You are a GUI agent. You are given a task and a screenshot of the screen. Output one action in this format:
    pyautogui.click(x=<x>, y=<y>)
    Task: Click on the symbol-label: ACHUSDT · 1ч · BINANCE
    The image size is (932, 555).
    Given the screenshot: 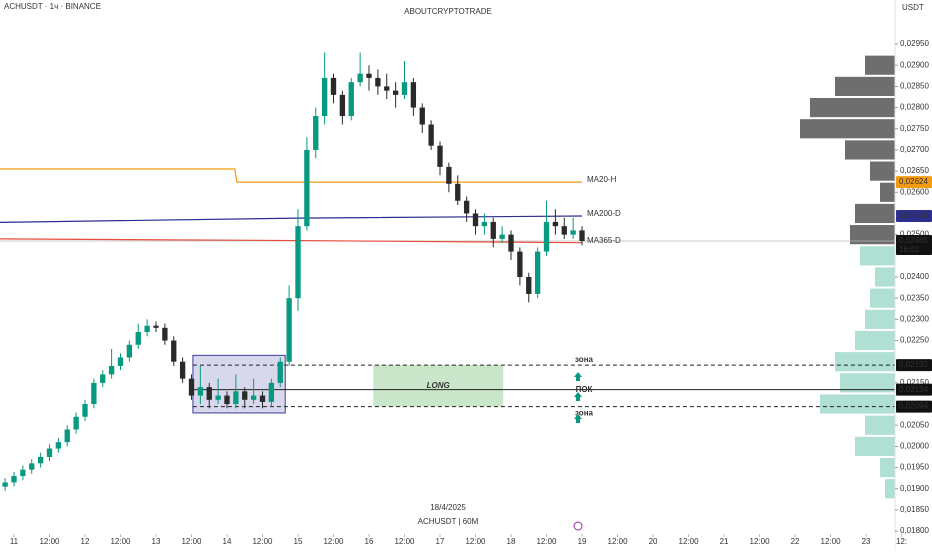 What is the action you would take?
    pyautogui.click(x=52, y=6)
    